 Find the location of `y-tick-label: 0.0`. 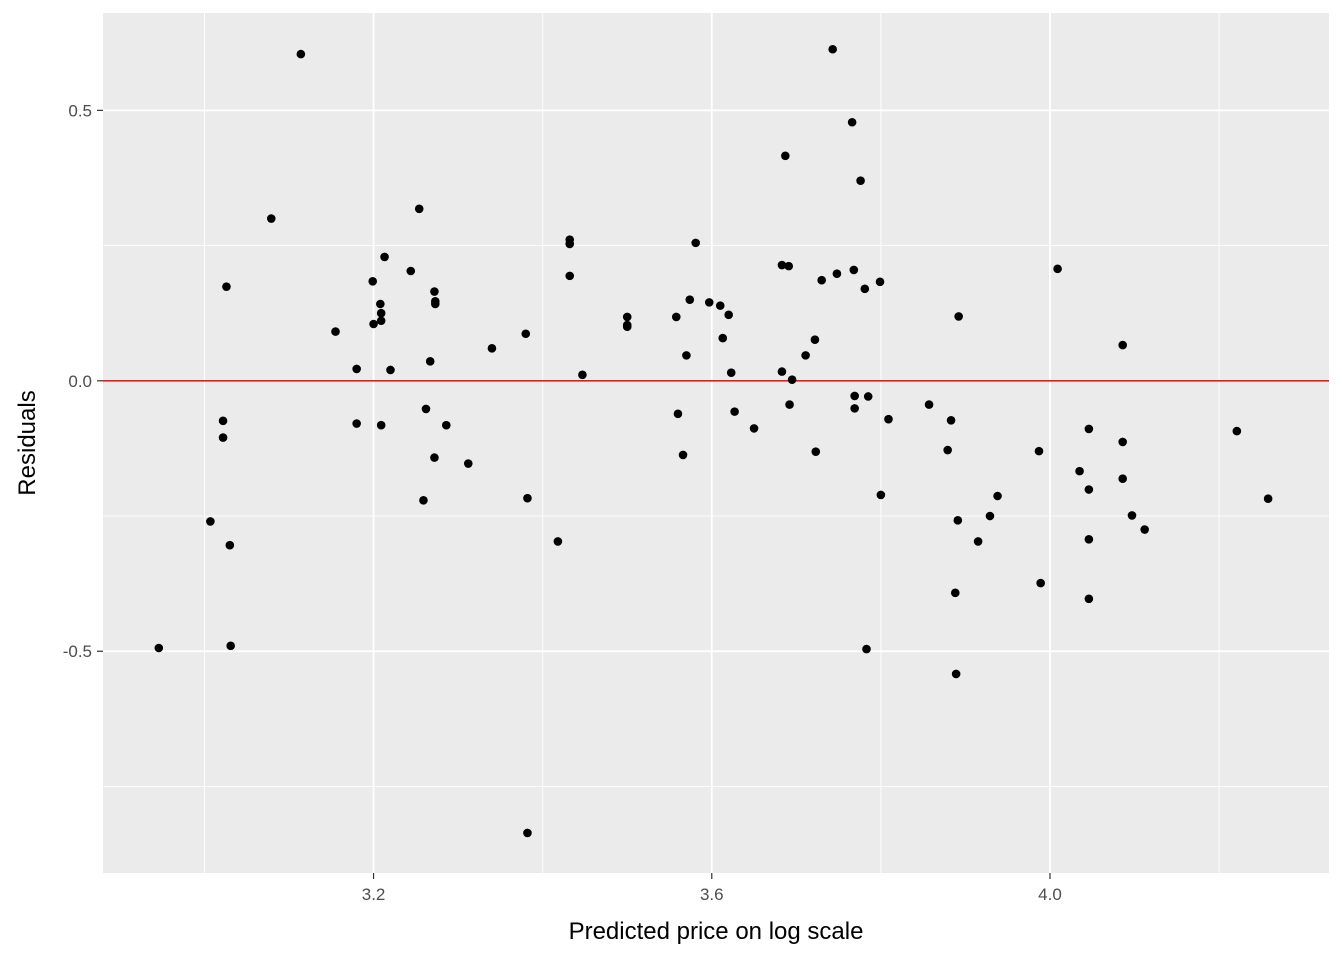

y-tick-label: 0.0 is located at coordinates (80, 381).